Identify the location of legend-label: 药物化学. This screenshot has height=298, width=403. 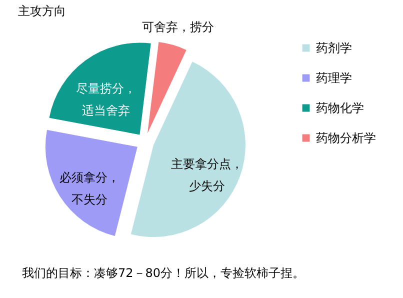
(340, 108).